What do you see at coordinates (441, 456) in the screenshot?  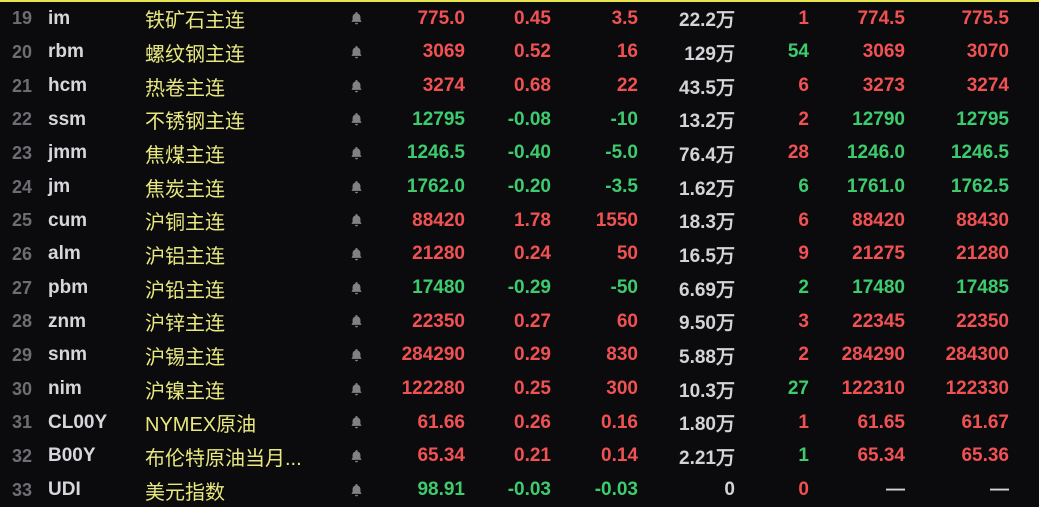 I see `last-price: 65.34` at bounding box center [441, 456].